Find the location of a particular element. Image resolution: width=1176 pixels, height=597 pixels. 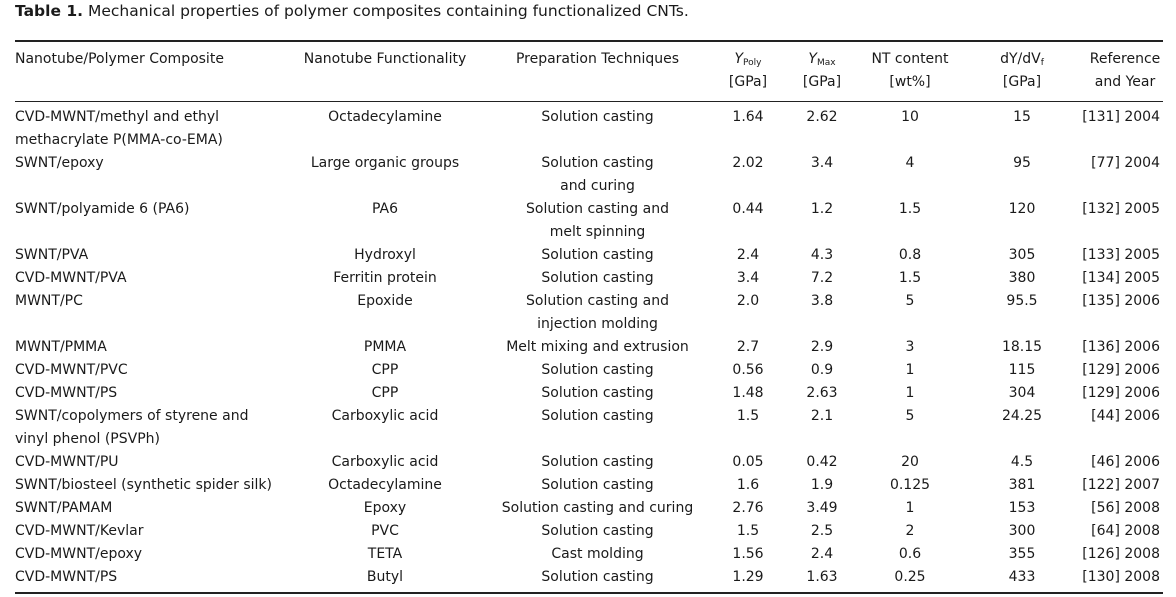

cell-composite: CVD-MWNT/PVA is located at coordinates (71, 278).